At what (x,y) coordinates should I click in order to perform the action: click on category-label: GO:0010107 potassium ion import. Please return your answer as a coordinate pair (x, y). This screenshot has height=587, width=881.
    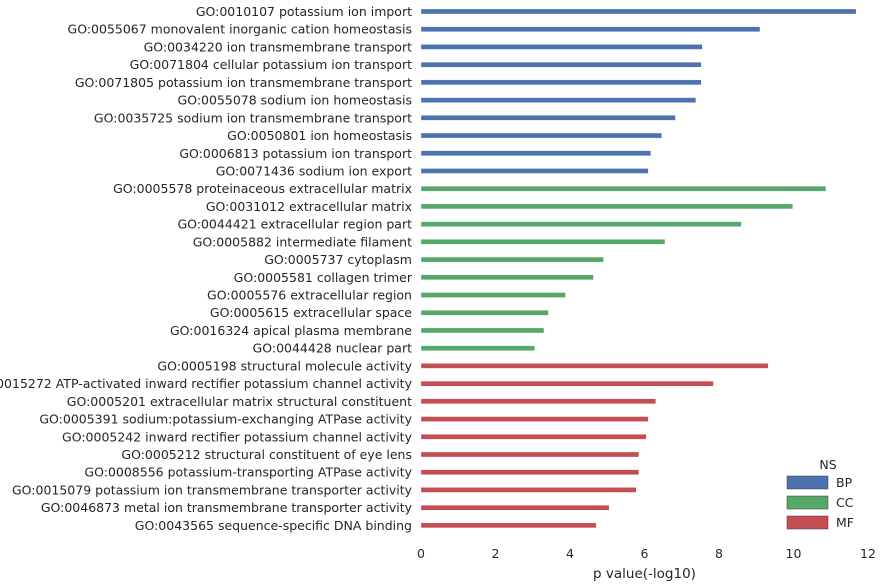
    Looking at the image, I should click on (304, 11).